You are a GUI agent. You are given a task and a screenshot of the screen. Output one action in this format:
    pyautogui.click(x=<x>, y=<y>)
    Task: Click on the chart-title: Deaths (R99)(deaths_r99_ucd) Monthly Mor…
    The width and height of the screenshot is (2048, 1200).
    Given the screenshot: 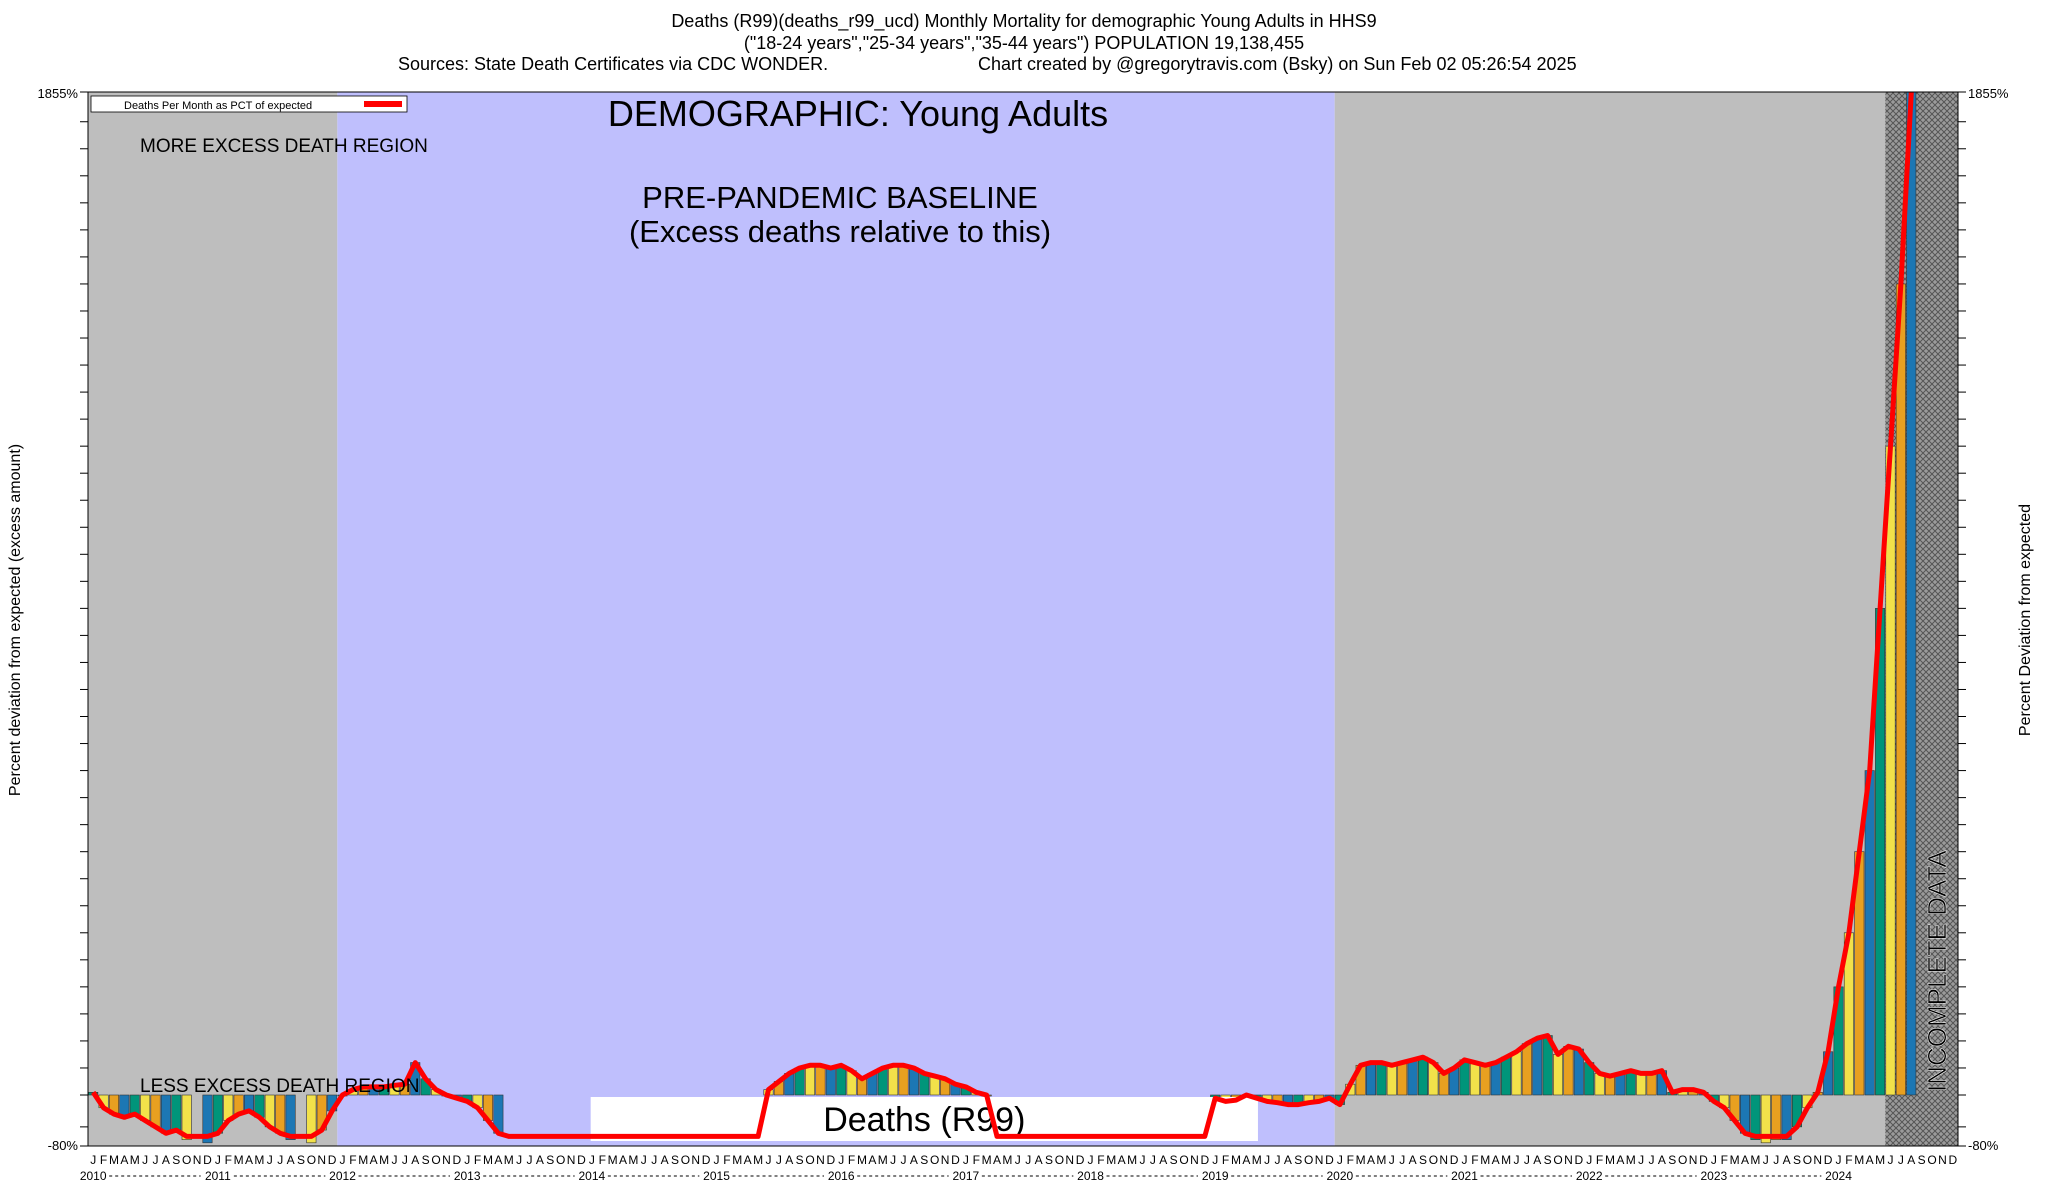 What is the action you would take?
    pyautogui.click(x=1024, y=21)
    